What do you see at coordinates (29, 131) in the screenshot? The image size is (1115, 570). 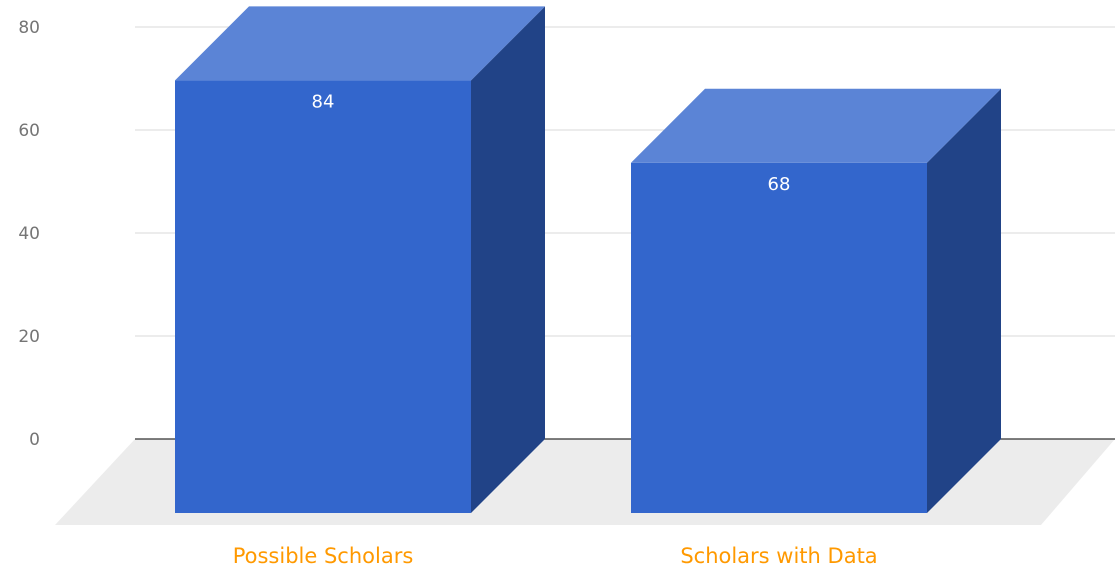 I see `y-tick-label: 60` at bounding box center [29, 131].